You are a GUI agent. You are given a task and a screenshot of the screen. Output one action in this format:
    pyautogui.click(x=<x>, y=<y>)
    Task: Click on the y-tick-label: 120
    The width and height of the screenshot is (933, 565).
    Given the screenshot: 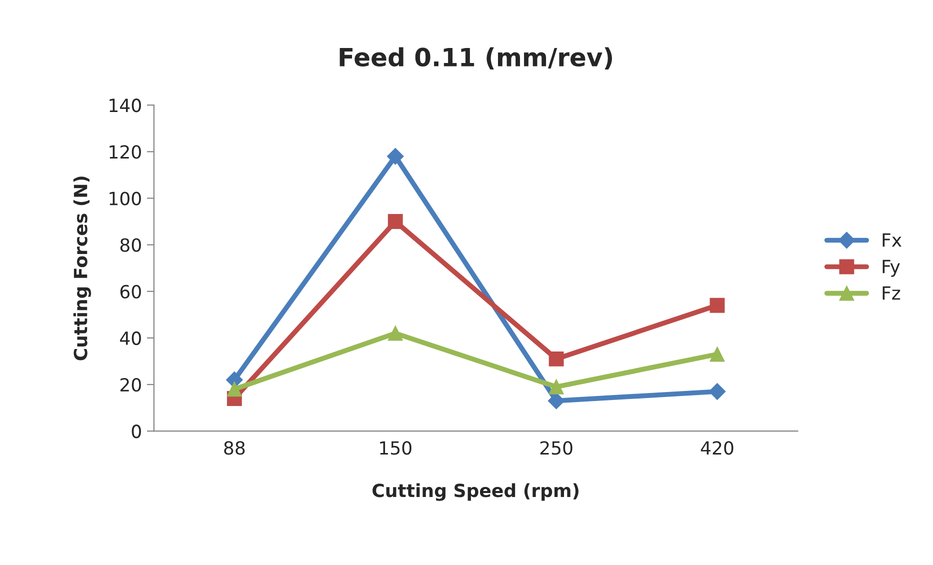 What is the action you would take?
    pyautogui.click(x=125, y=152)
    